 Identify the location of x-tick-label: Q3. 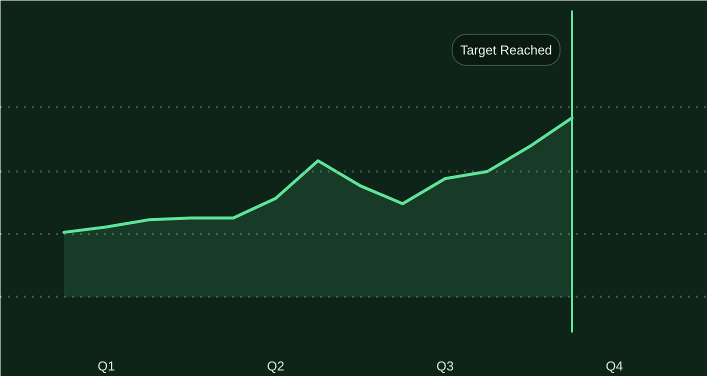
(445, 366).